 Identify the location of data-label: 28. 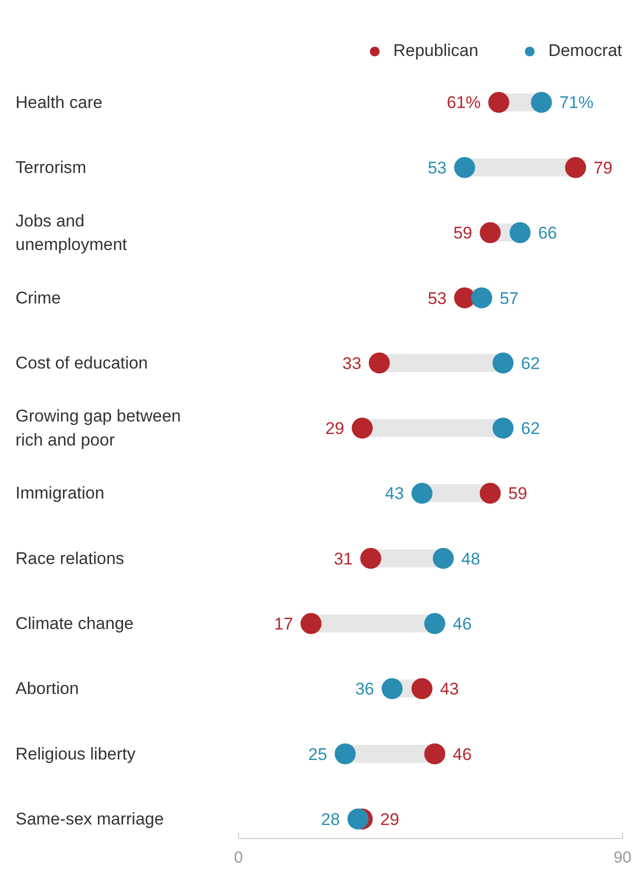
(330, 819).